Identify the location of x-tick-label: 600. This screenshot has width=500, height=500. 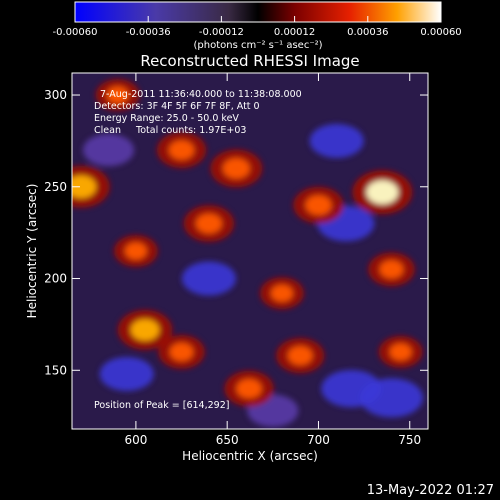
(135, 440).